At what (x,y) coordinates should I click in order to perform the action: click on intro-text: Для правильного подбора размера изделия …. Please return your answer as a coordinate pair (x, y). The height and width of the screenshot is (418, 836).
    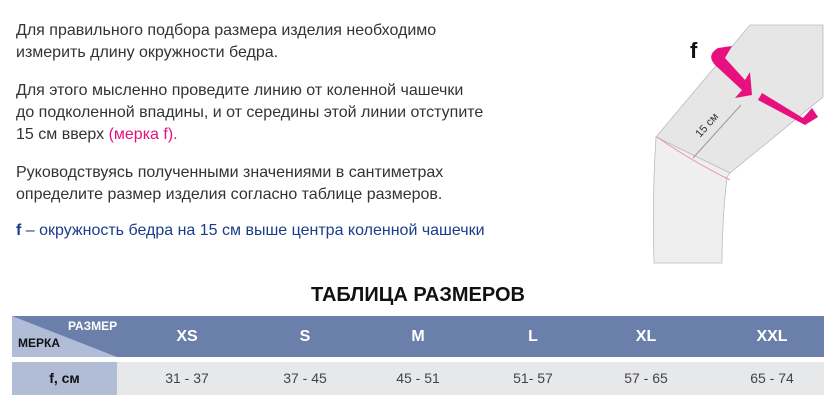
    Looking at the image, I should click on (226, 42).